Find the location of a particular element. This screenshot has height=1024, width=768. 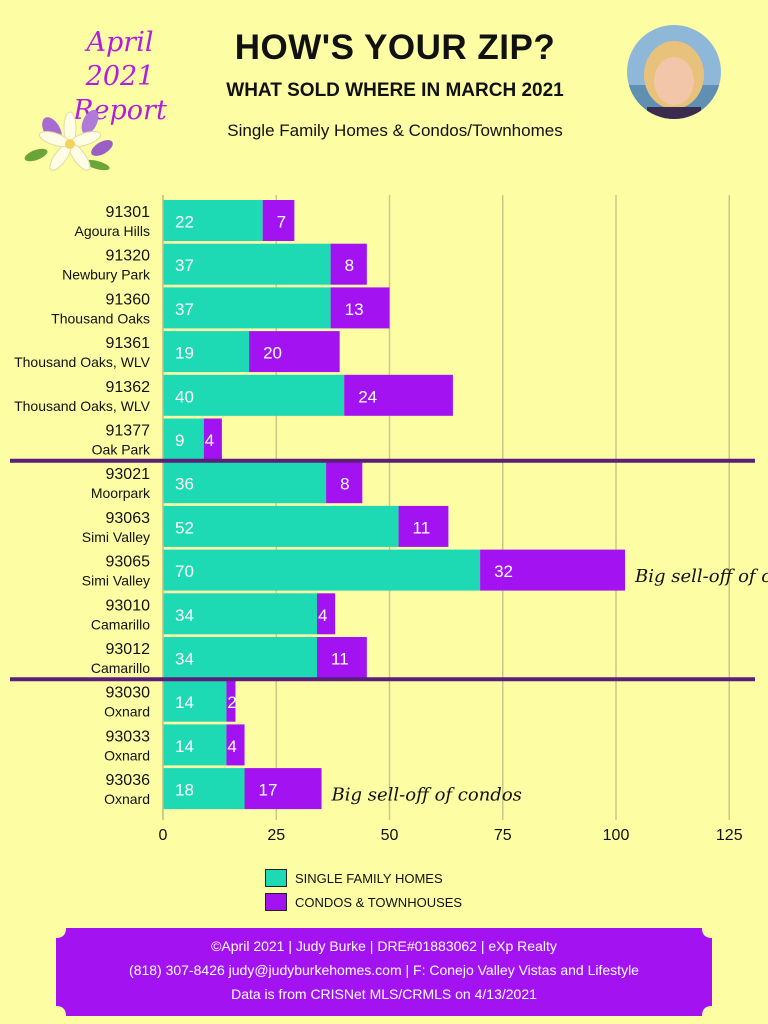

data-label-condos-91360: 13 is located at coordinates (354, 309).